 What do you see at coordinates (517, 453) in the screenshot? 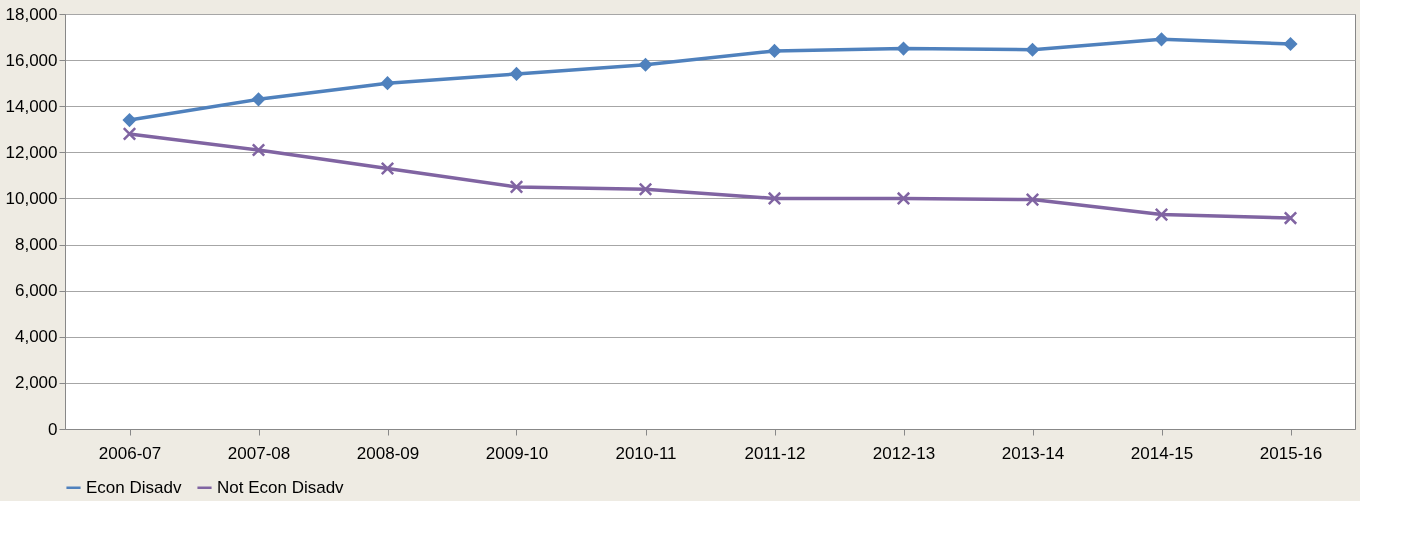
I see `x-tick-label: 2009-10` at bounding box center [517, 453].